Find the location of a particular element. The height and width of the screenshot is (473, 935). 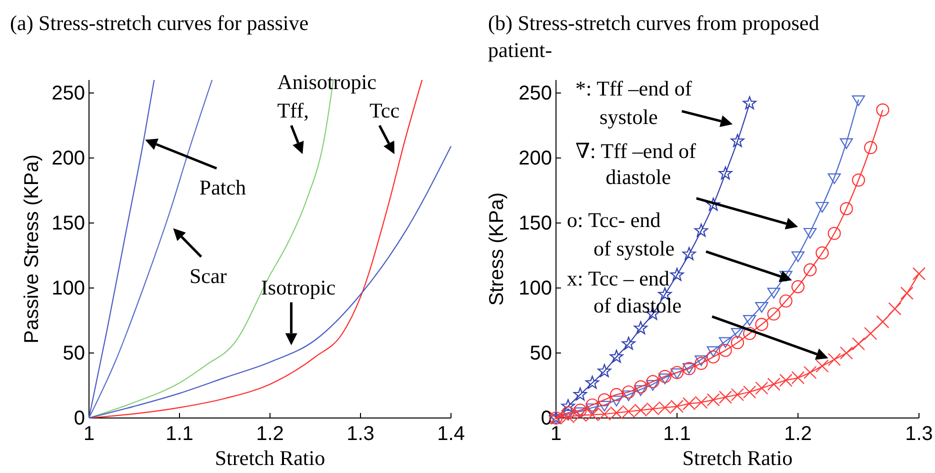

y-axis-title: Passive Stress (KPa) is located at coordinates (32, 249).